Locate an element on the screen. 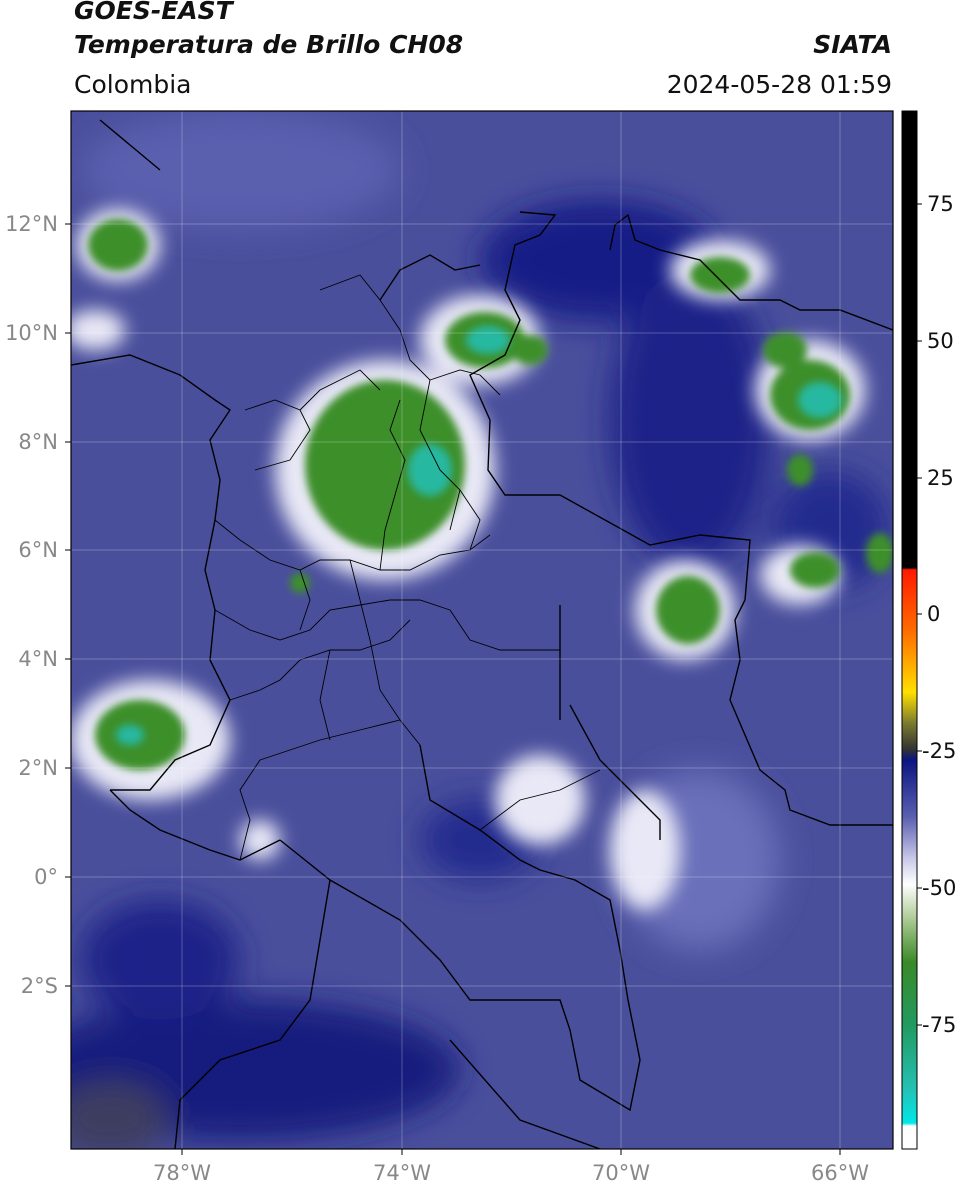 This screenshot has height=1190, width=966. lon-label-66w: 66°W is located at coordinates (840, 1173).